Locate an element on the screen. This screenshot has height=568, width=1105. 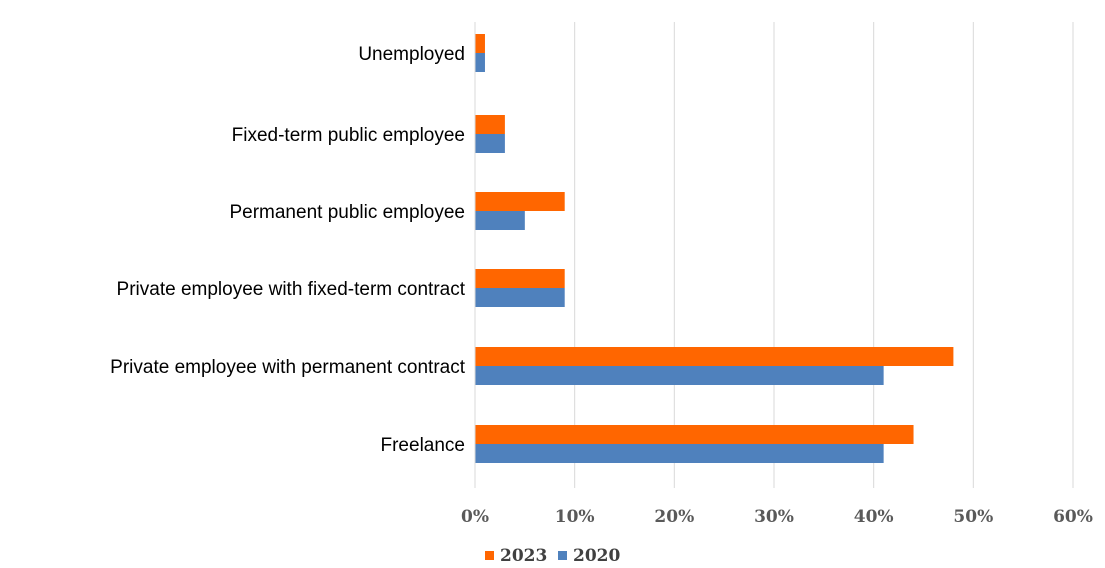
x-tick-label: 30% is located at coordinates (774, 517).